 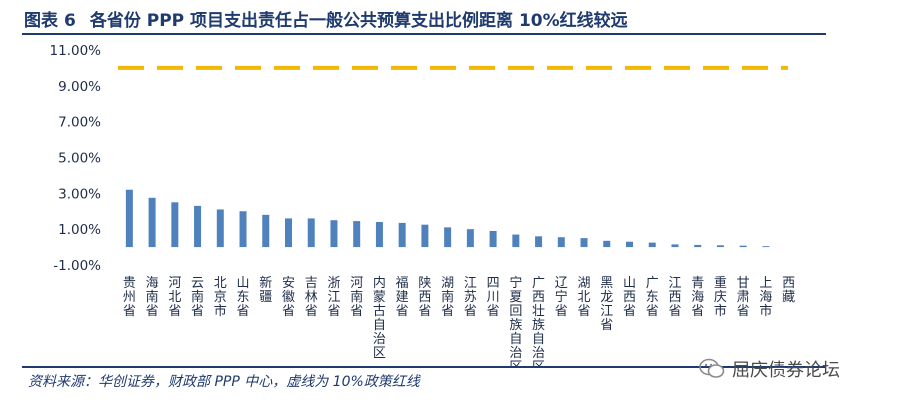 I want to click on x-tick-label: 海南省, so click(x=152, y=297).